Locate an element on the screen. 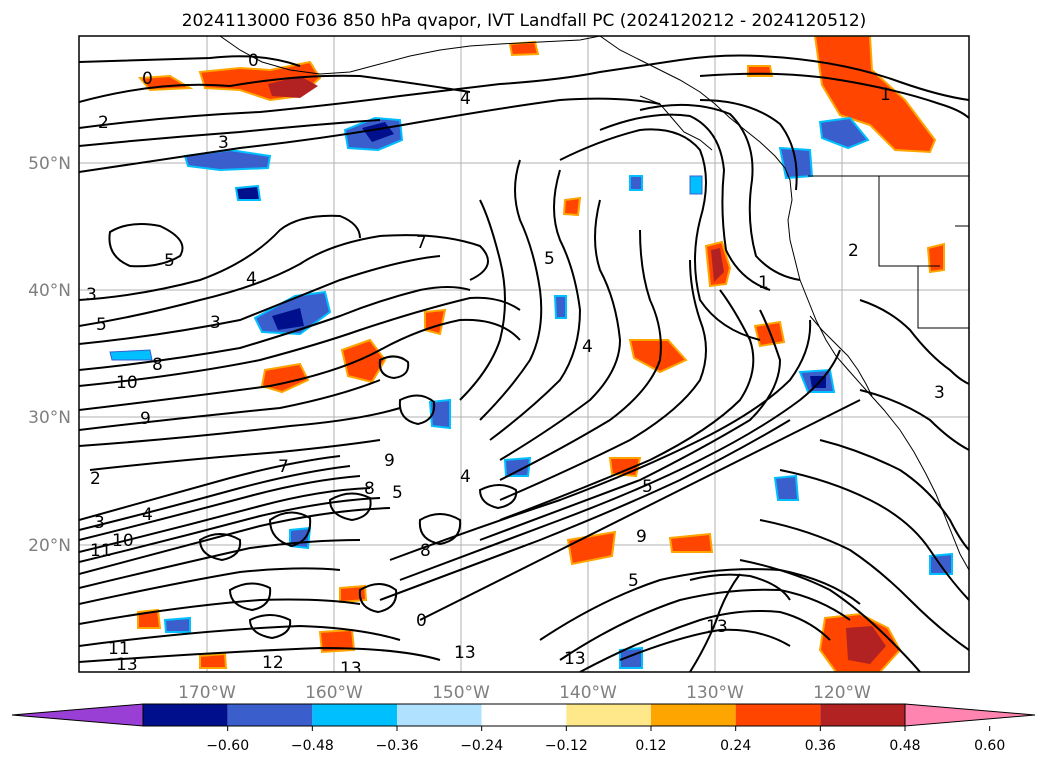 This screenshot has width=1047, height=765. colorbar-tick-label: 0.60 is located at coordinates (989, 746).